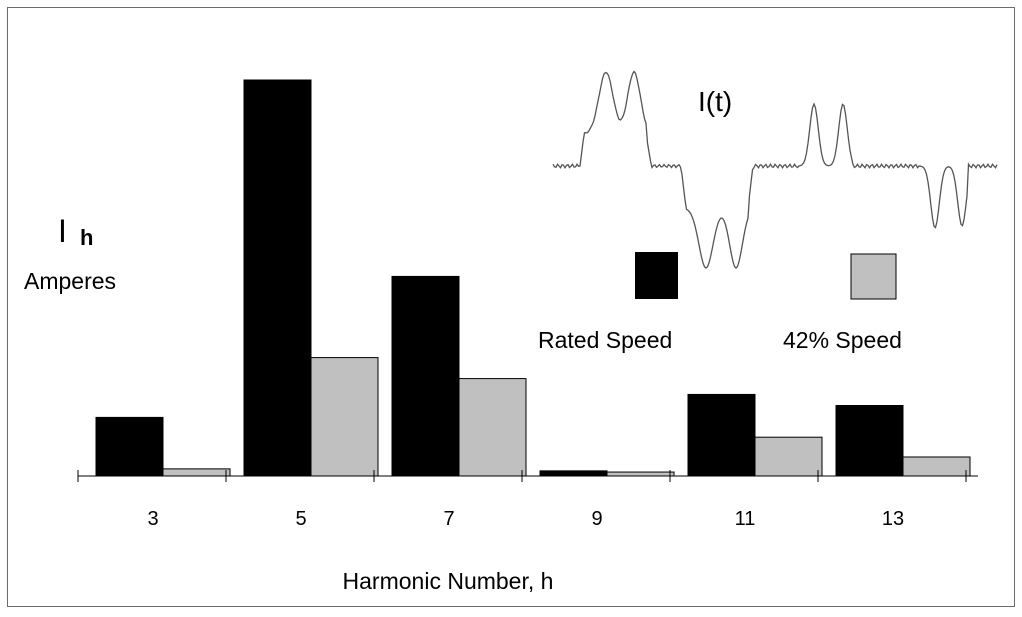  What do you see at coordinates (893, 519) in the screenshot?
I see `x-tick-label-13: 13` at bounding box center [893, 519].